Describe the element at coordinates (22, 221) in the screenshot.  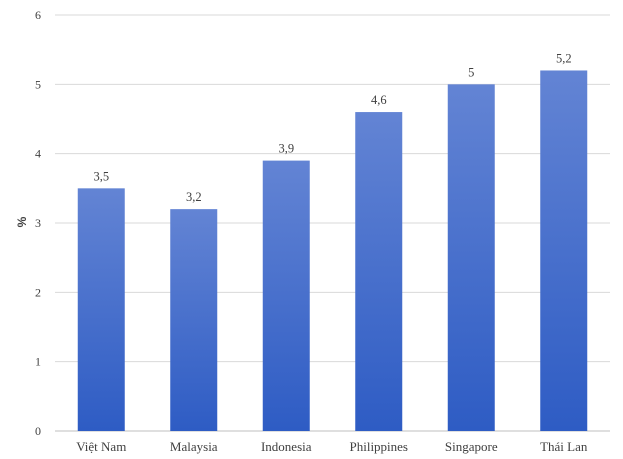
I see `y-axis-label: %` at that location.